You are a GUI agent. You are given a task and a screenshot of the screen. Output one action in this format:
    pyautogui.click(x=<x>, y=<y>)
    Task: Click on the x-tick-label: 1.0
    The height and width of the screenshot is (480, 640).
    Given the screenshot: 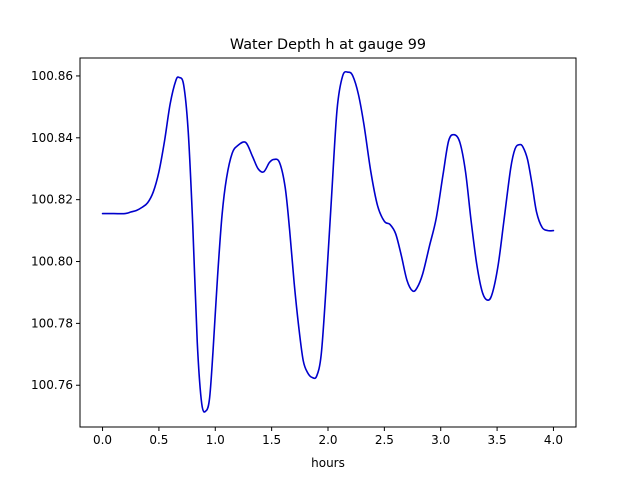 What is the action you would take?
    pyautogui.click(x=215, y=440)
    